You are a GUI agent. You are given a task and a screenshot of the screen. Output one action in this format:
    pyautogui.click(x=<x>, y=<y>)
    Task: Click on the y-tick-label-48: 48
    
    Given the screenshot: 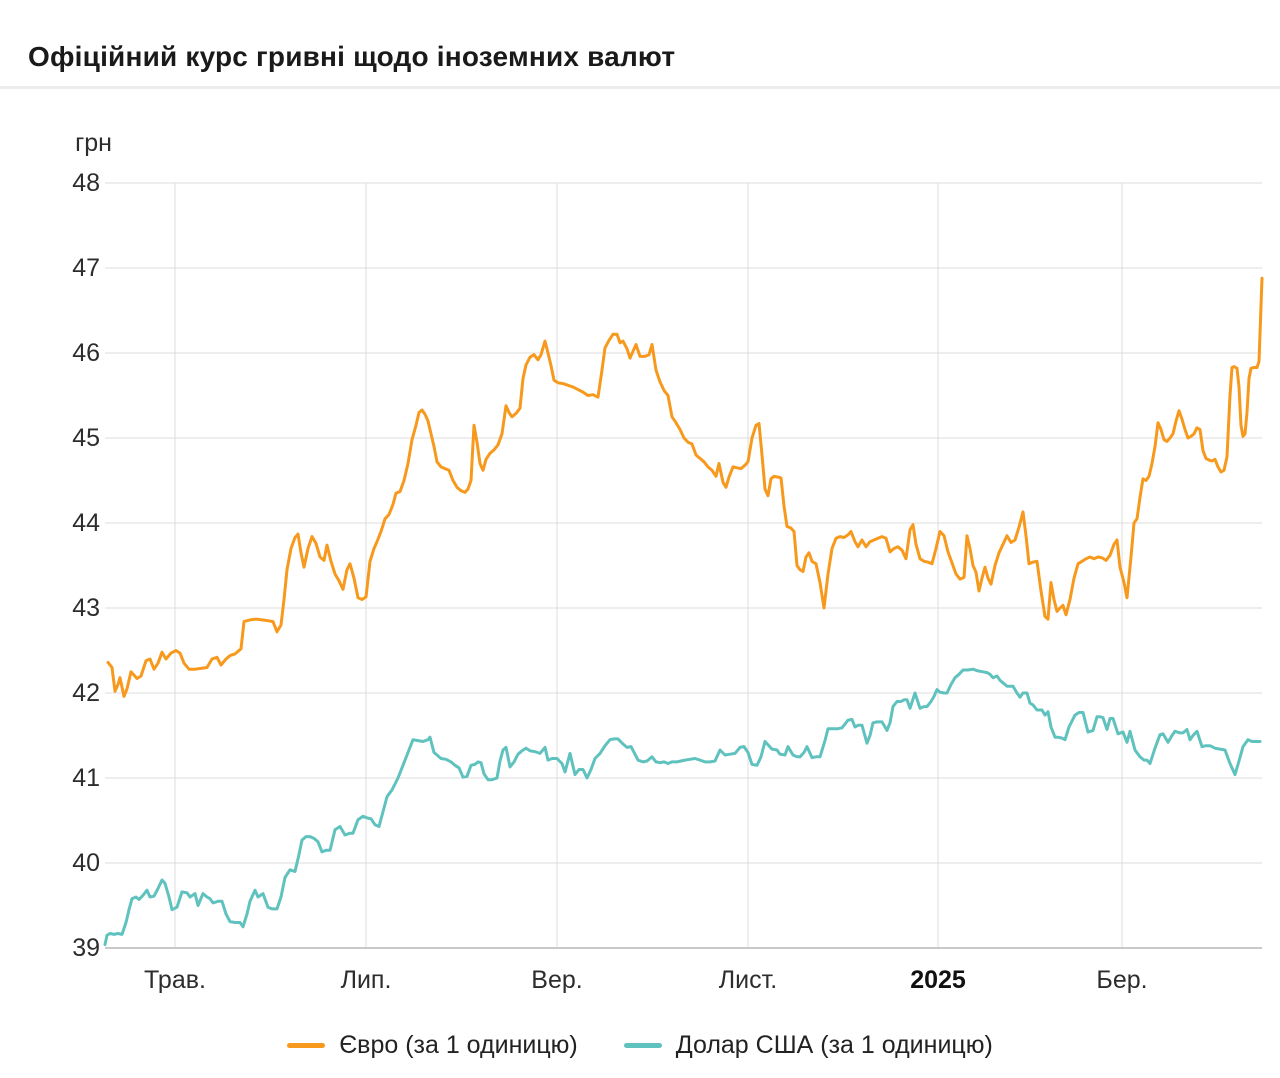 What is the action you would take?
    pyautogui.click(x=86, y=183)
    